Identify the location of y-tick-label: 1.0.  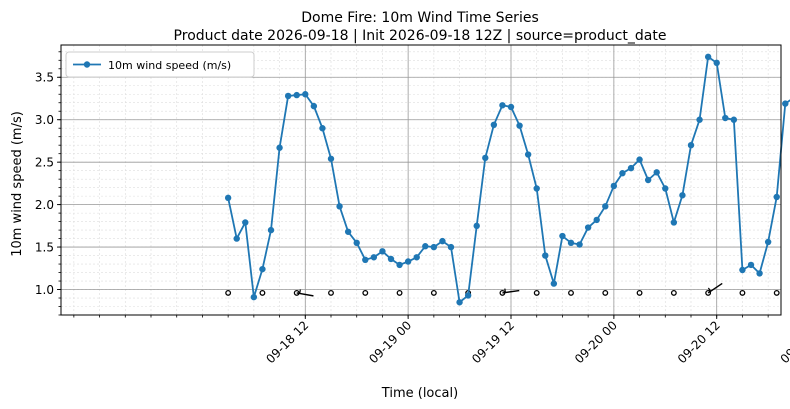
(44, 290).